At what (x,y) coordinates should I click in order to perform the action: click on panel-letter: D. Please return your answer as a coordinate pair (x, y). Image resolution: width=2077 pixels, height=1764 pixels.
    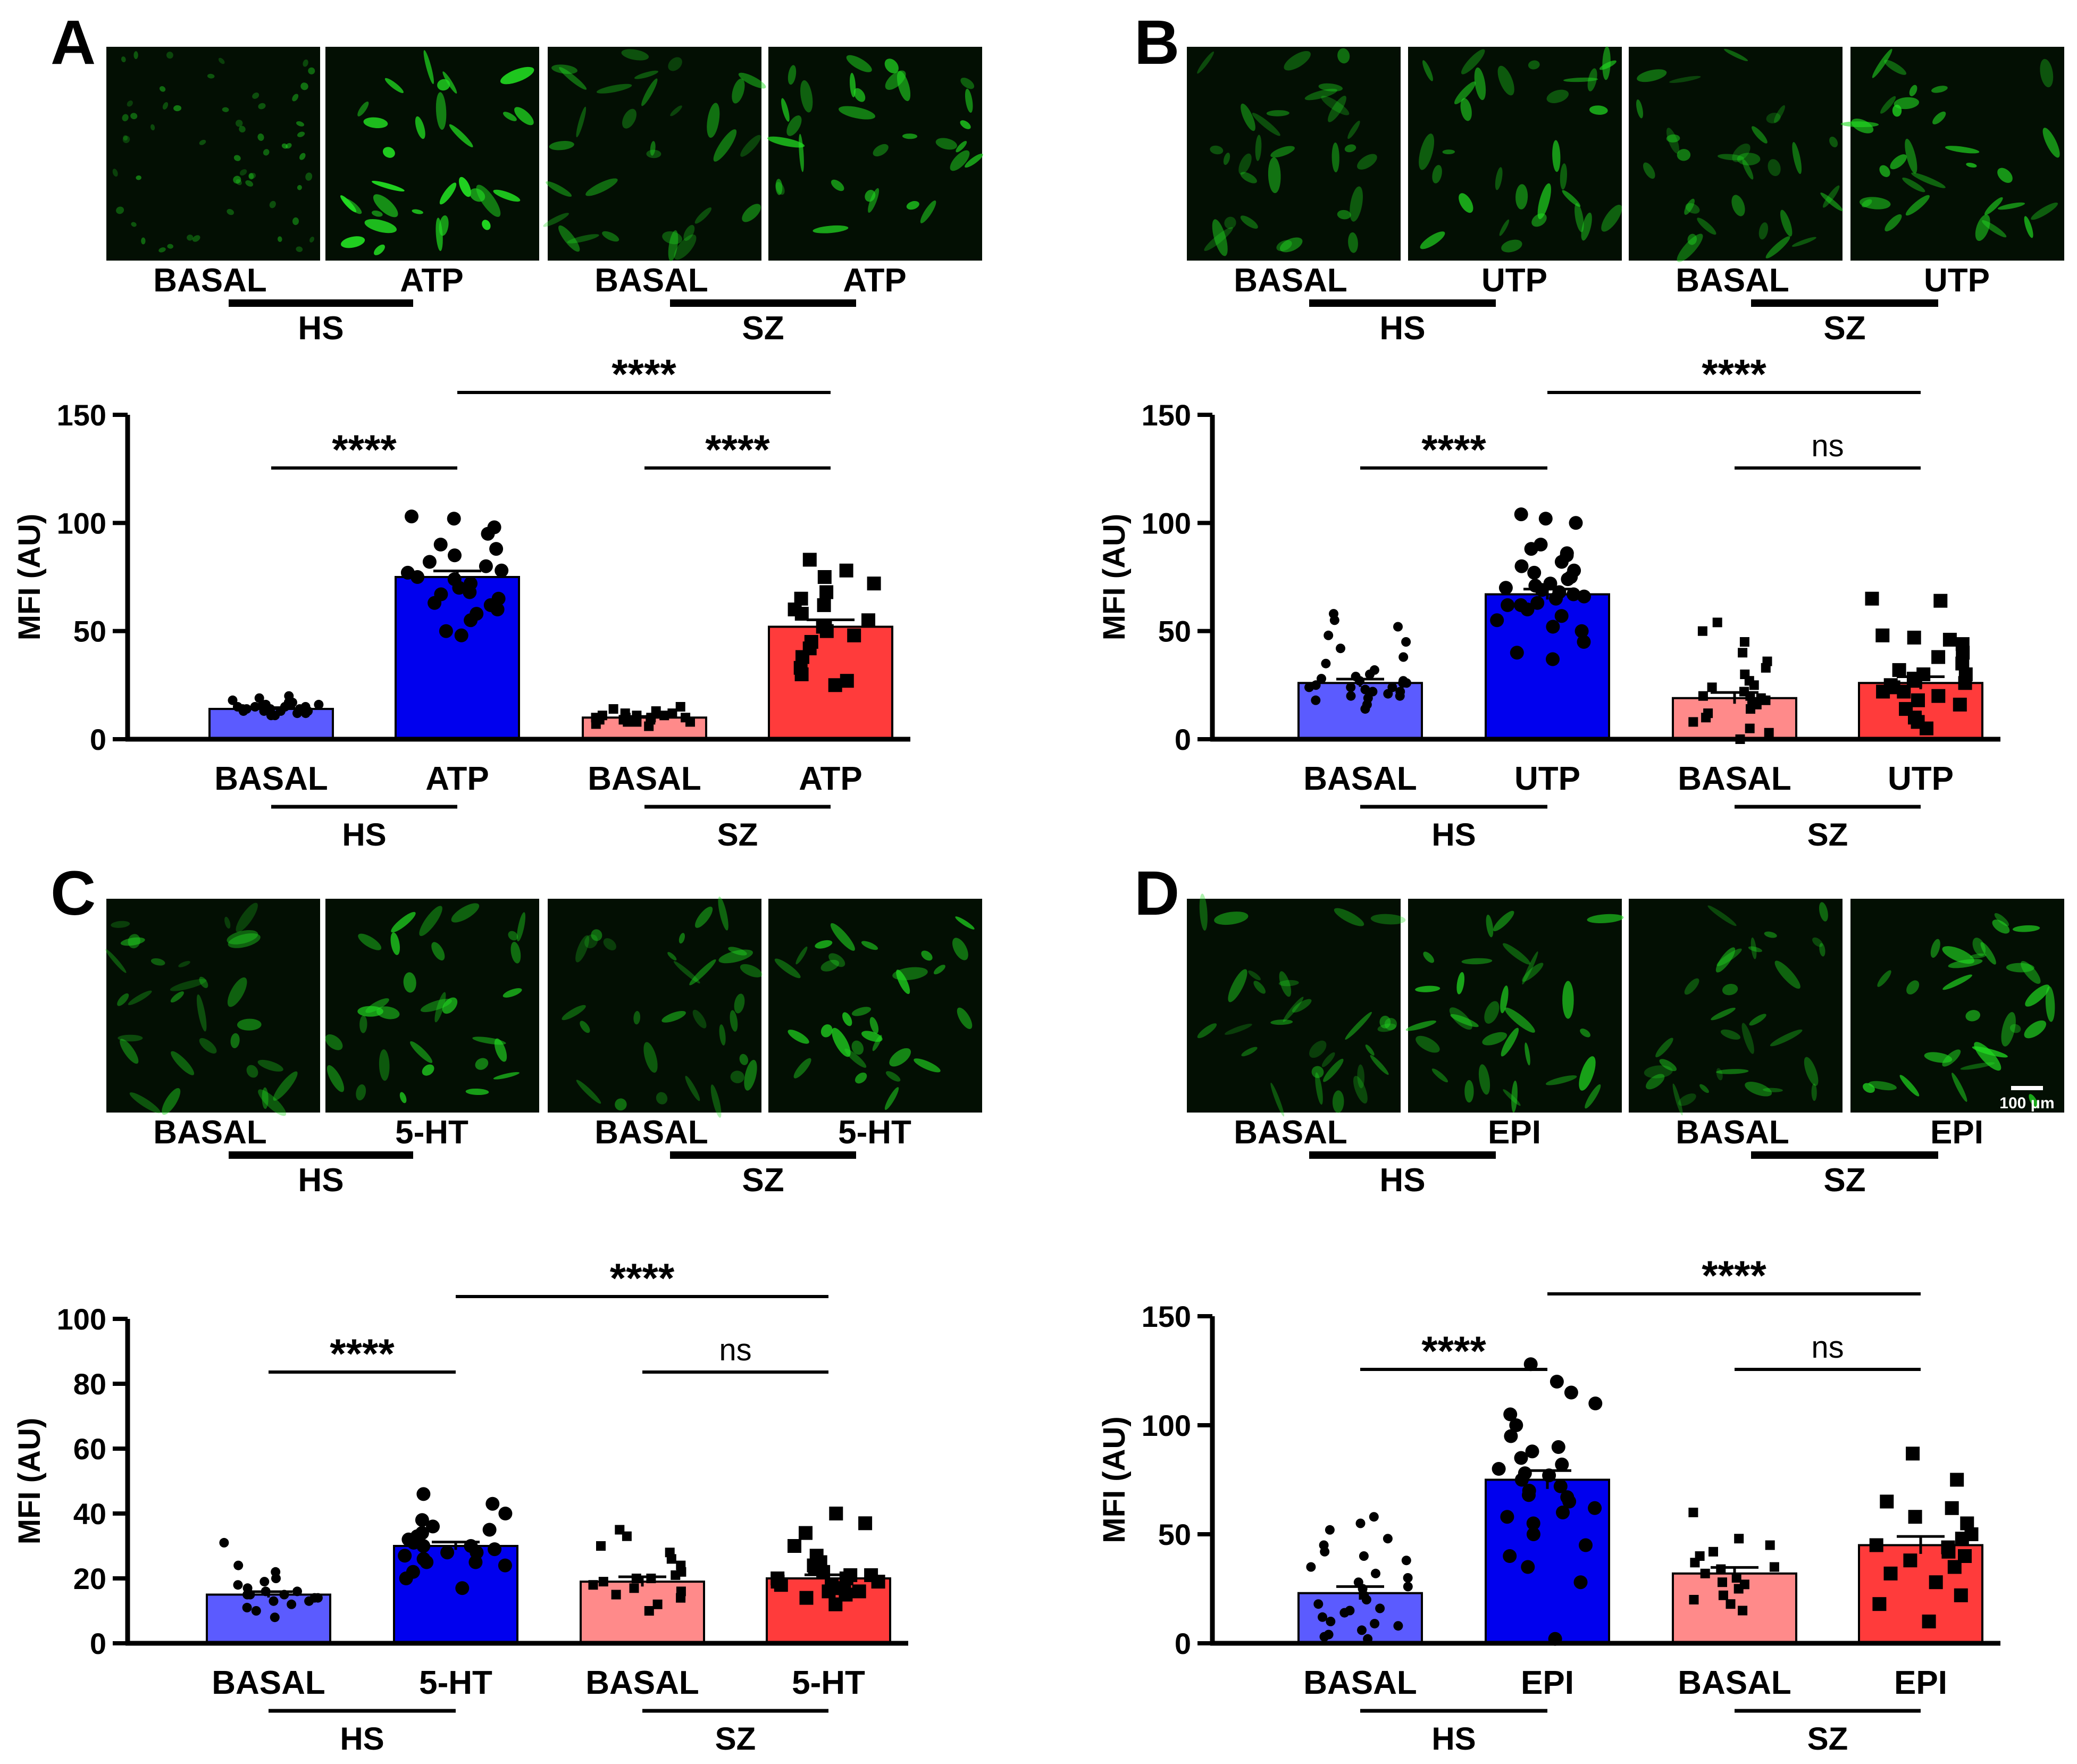
    Looking at the image, I should click on (1156, 894).